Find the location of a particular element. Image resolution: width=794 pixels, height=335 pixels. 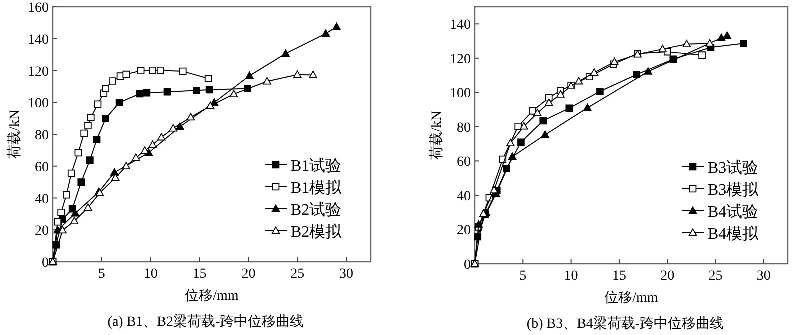

legend-label: B4模拟 is located at coordinates (734, 234).